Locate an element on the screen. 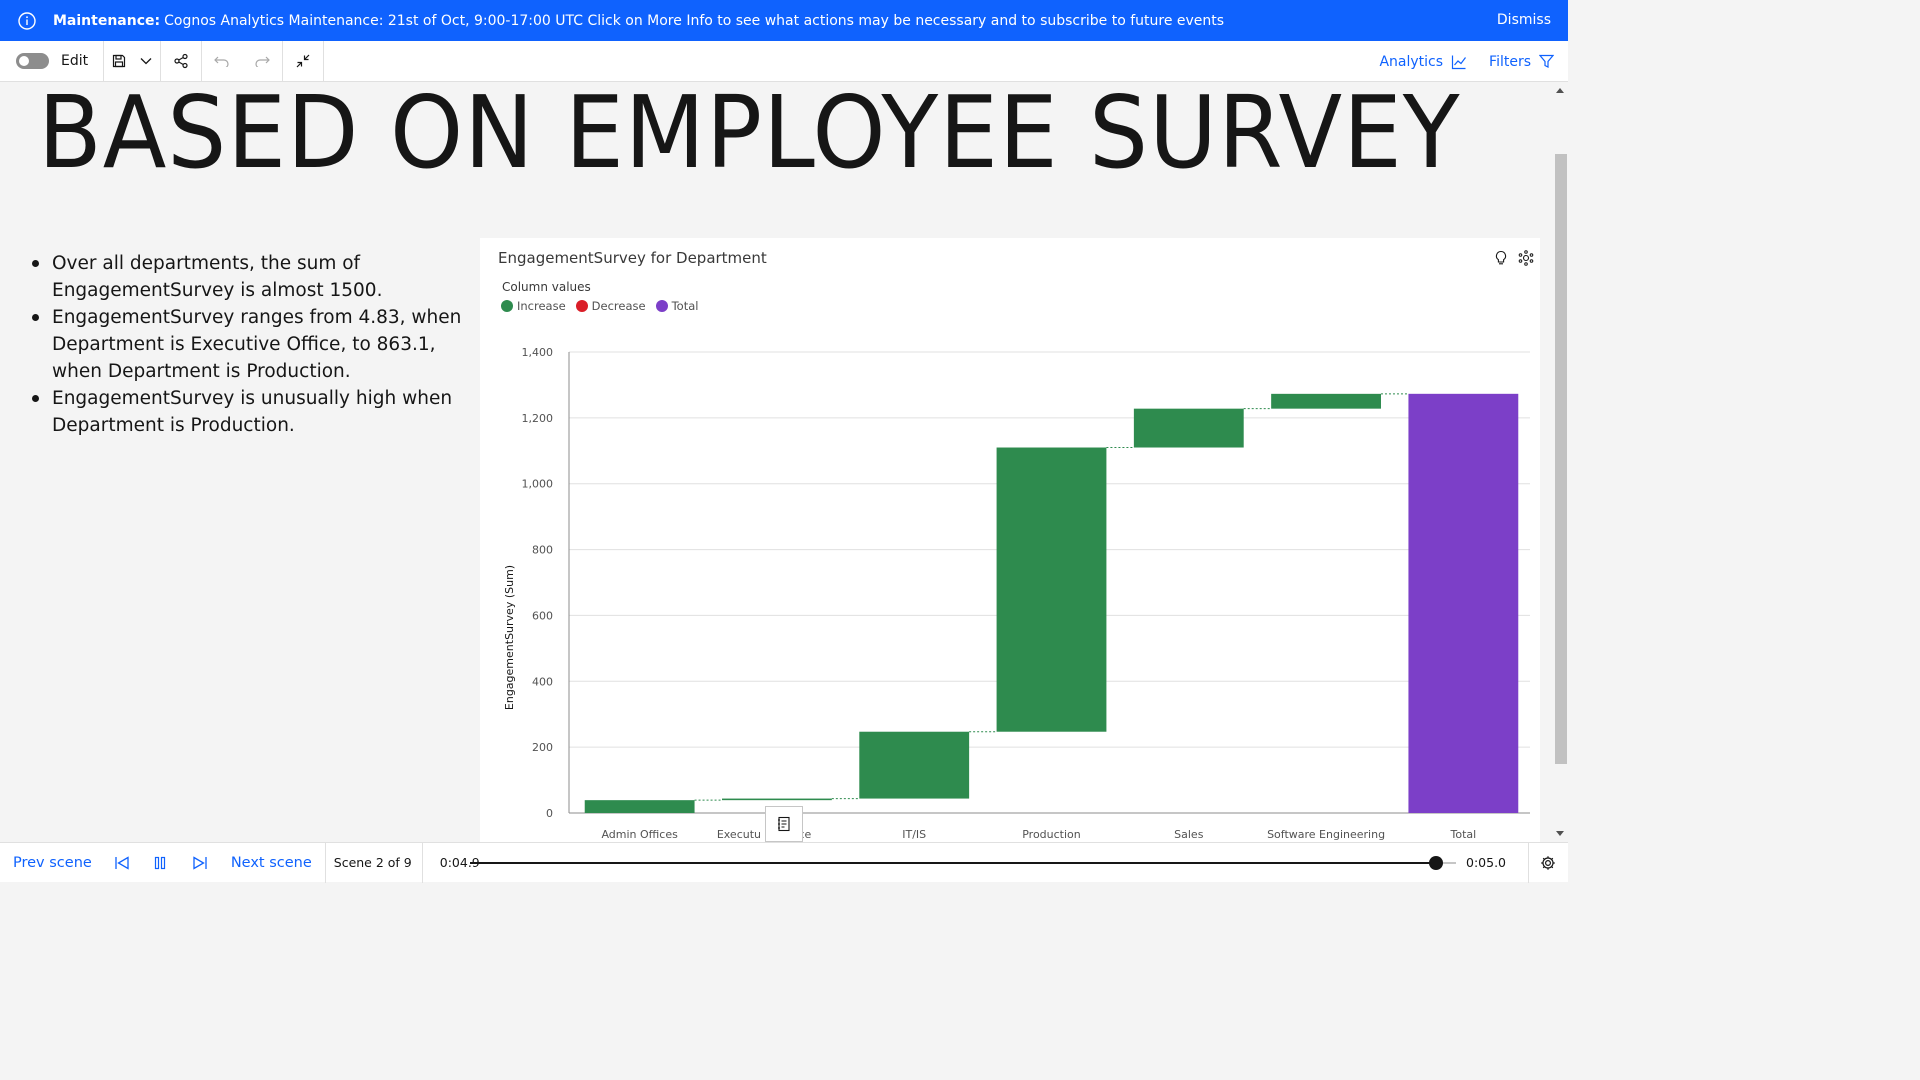 Image resolution: width=1920 pixels, height=1080 pixels. scroll-up-arrow is located at coordinates (1560, 90).